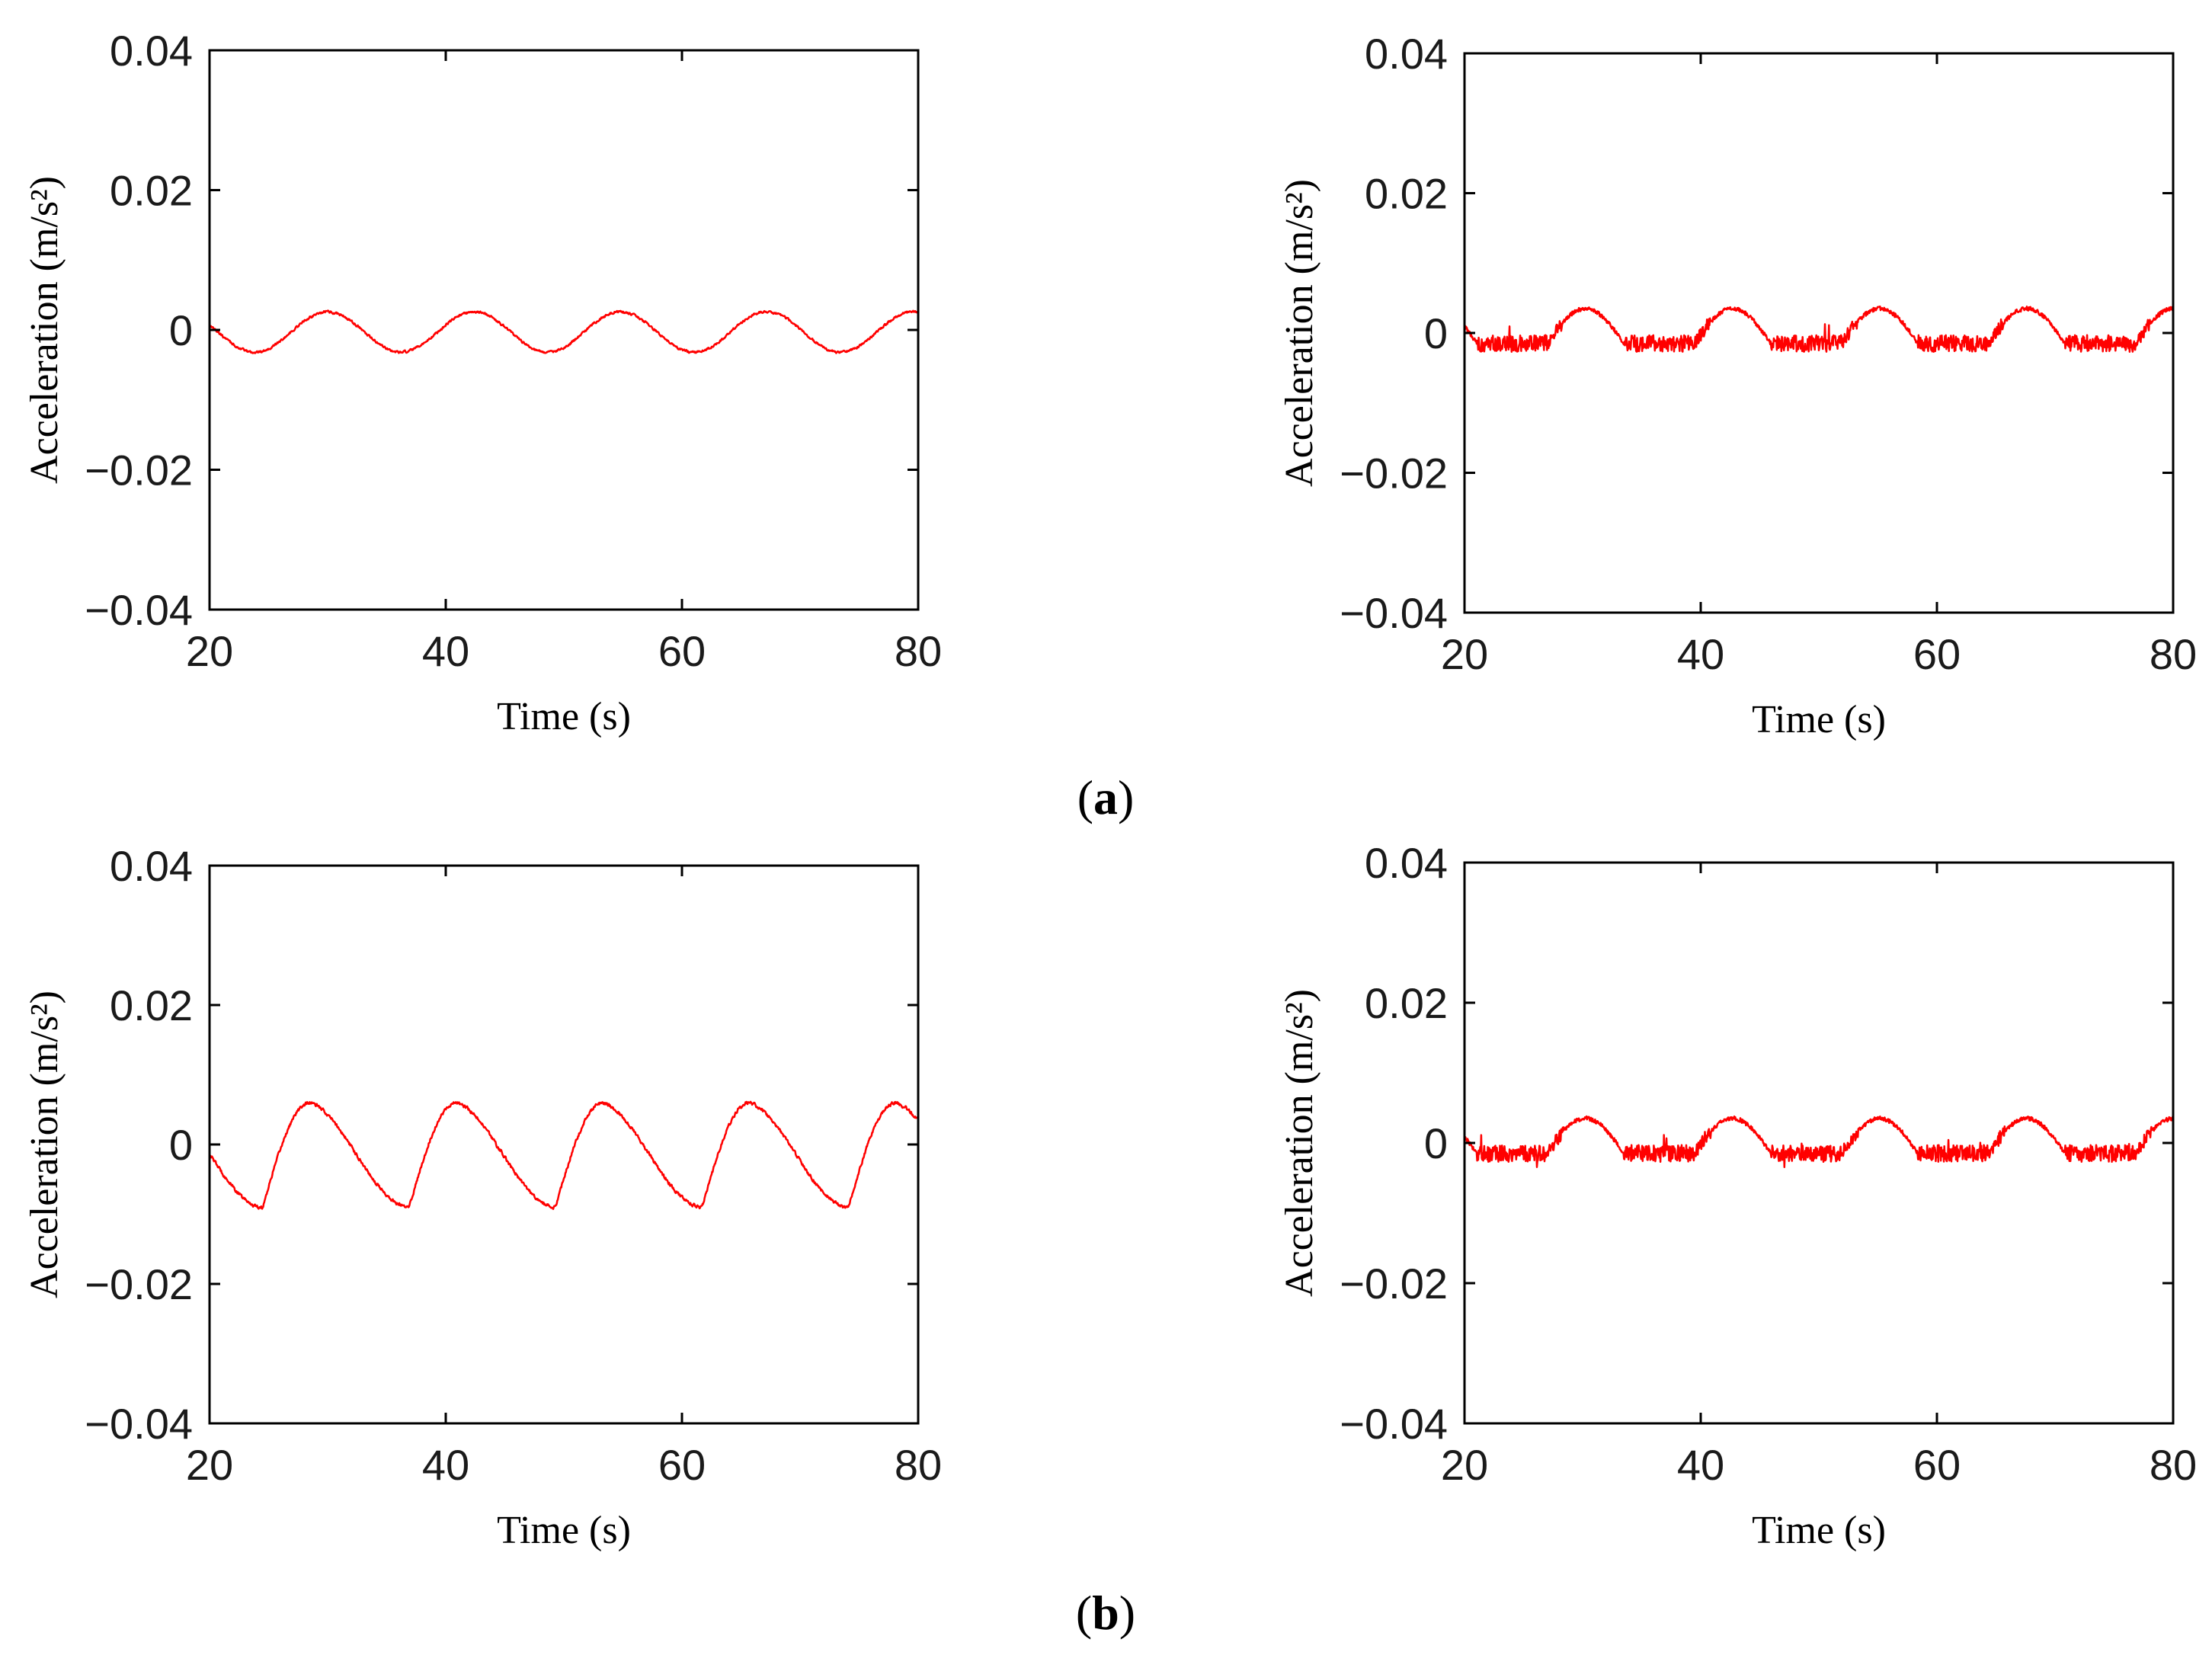 This screenshot has height=1655, width=2212. Describe the element at coordinates (1085, 797) in the screenshot. I see `panel-a-open-paren: (` at that location.